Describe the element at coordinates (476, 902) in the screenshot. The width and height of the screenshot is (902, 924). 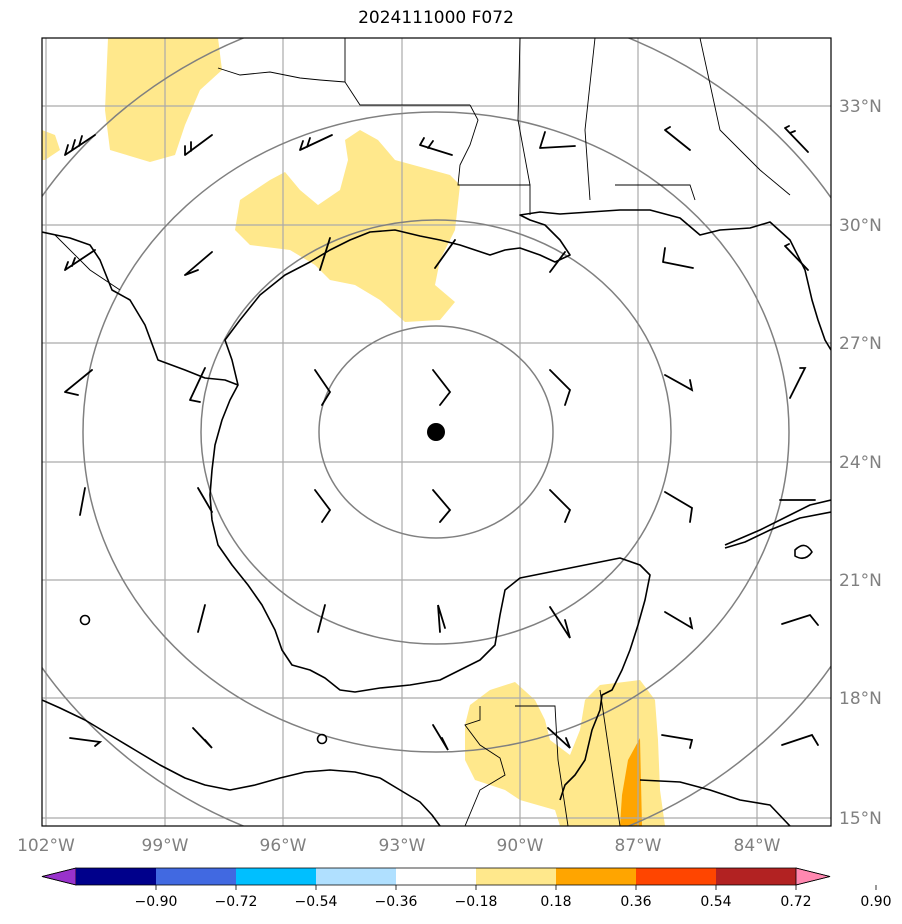
I see `colorbar-tick-label: −0.18` at that location.